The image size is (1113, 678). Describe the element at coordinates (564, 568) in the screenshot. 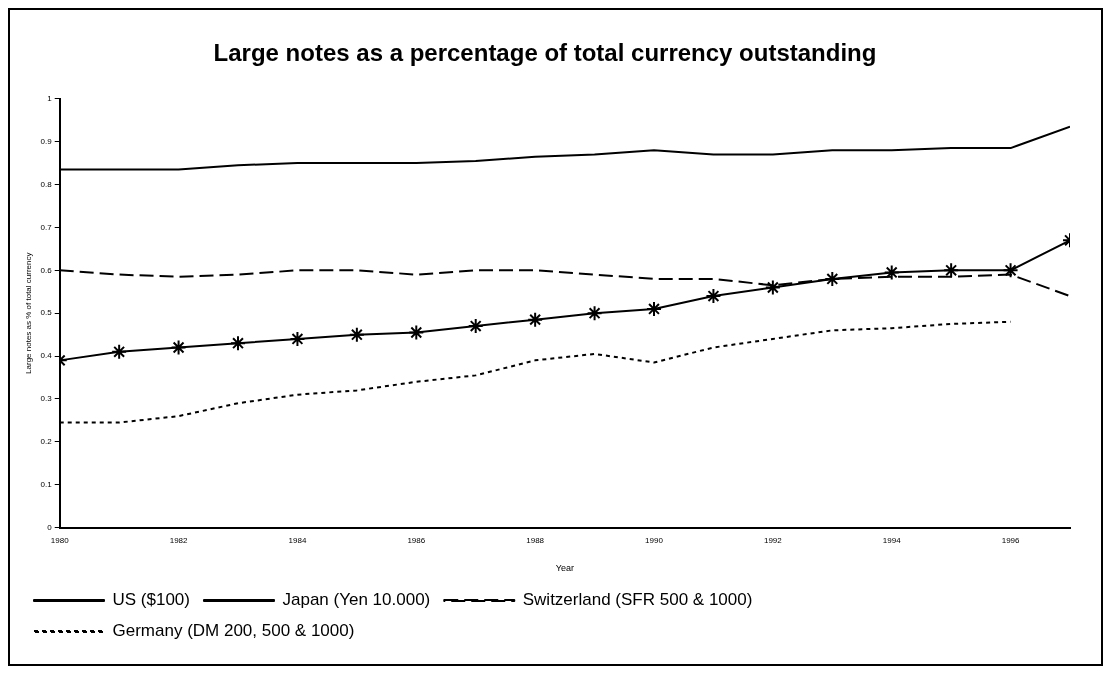

I see `x-axis-title: Year` at that location.